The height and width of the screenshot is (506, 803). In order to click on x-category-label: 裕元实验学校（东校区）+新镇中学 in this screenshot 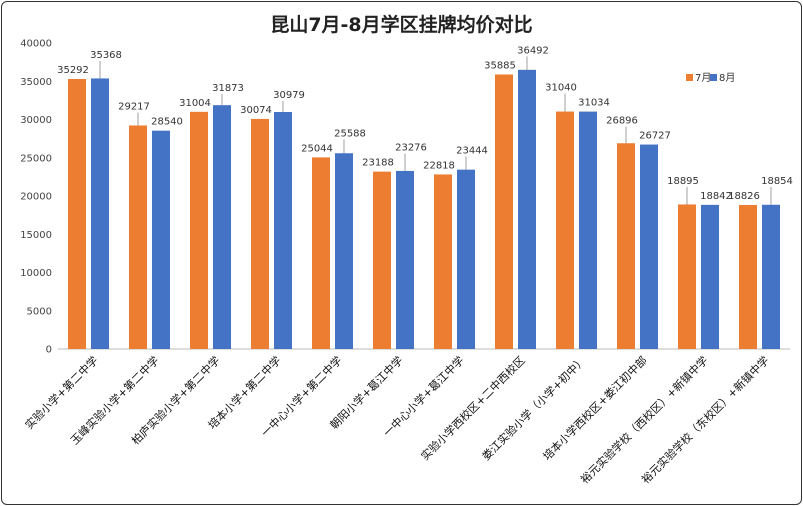, I will do `click(705, 419)`.